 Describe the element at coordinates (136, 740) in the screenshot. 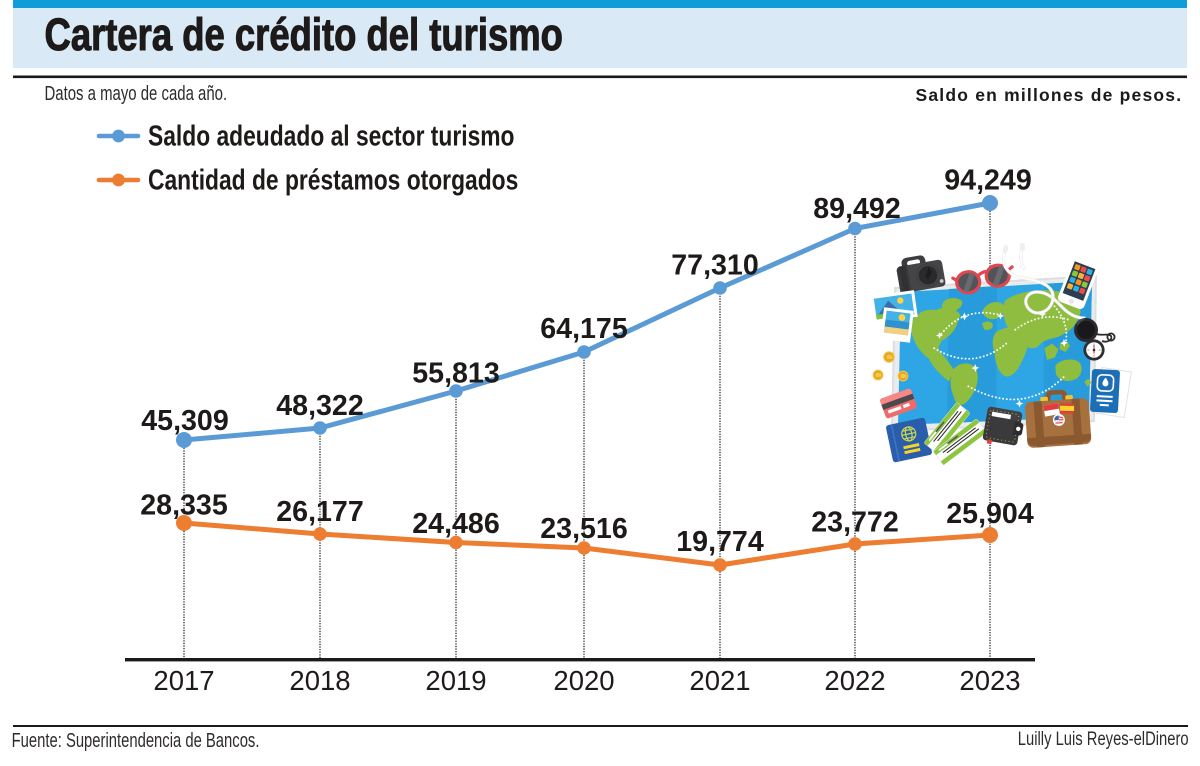

I see `svg-text:Fuente: Superintendencia de Ba: Fuente: Superintendencia de Bancos.` at that location.